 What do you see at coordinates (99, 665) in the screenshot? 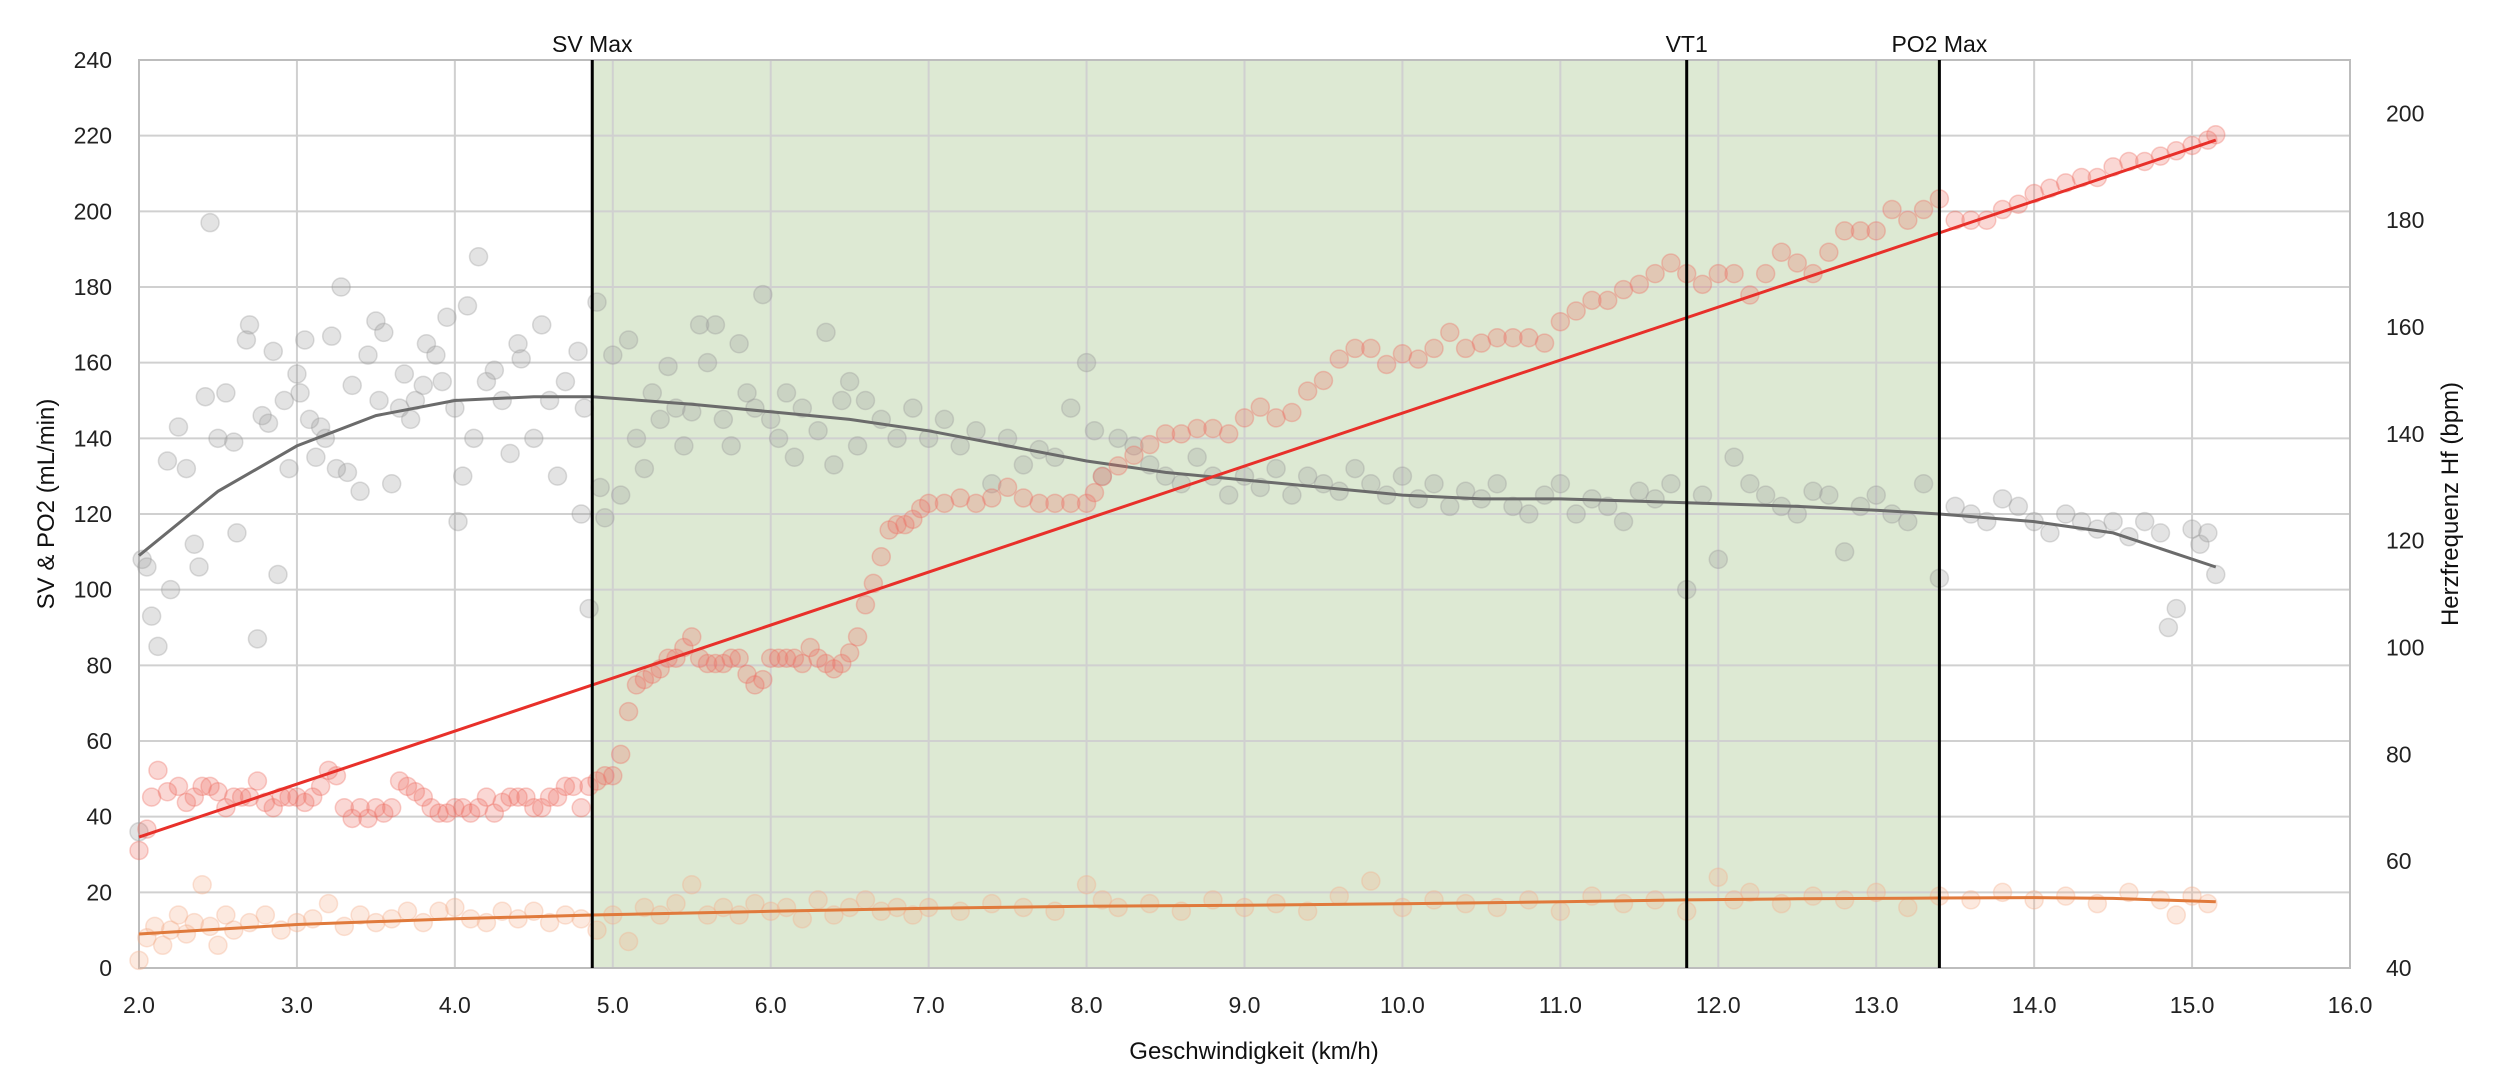
I see `y-tick-label: 80` at bounding box center [99, 665].